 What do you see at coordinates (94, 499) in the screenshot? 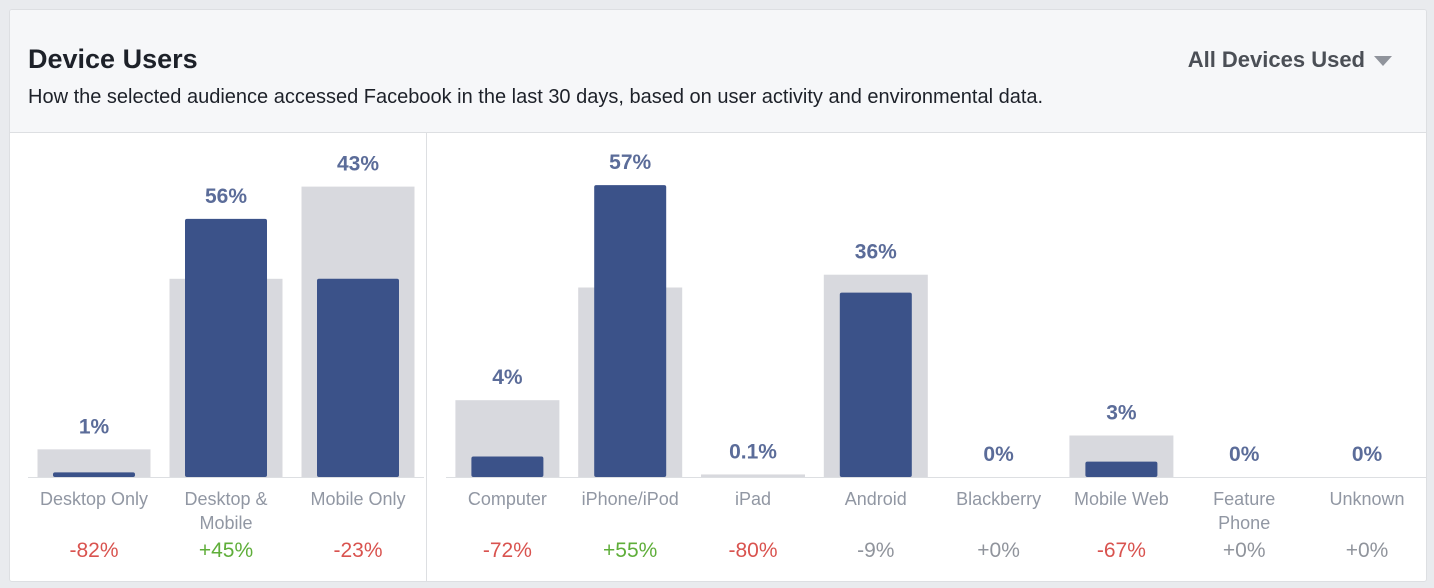
I see `category-label: Desktop Only` at bounding box center [94, 499].